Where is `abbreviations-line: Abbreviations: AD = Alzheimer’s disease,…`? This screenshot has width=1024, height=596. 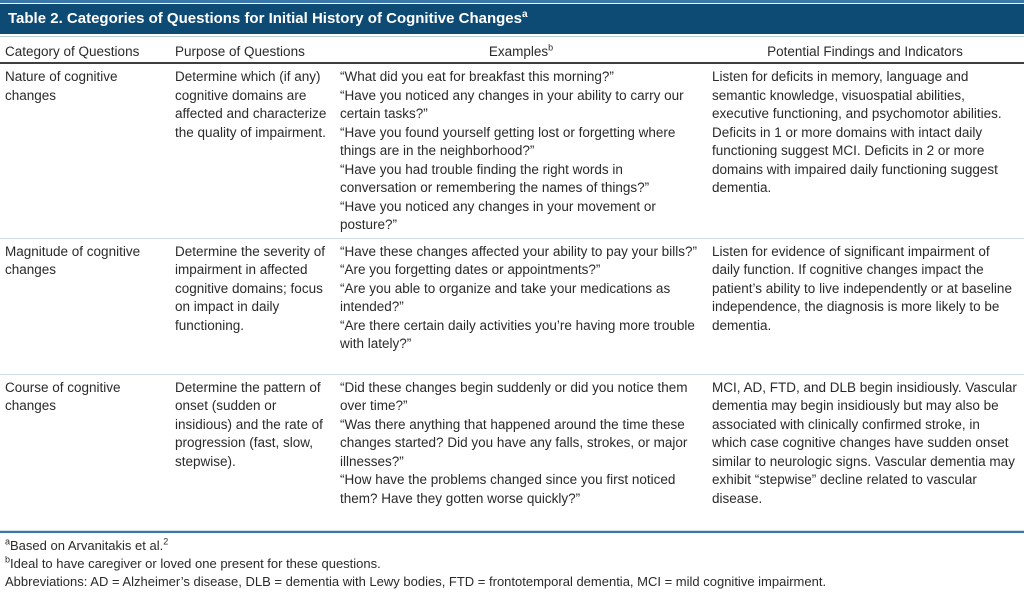 abbreviations-line: Abbreviations: AD = Alzheimer’s disease,… is located at coordinates (416, 581).